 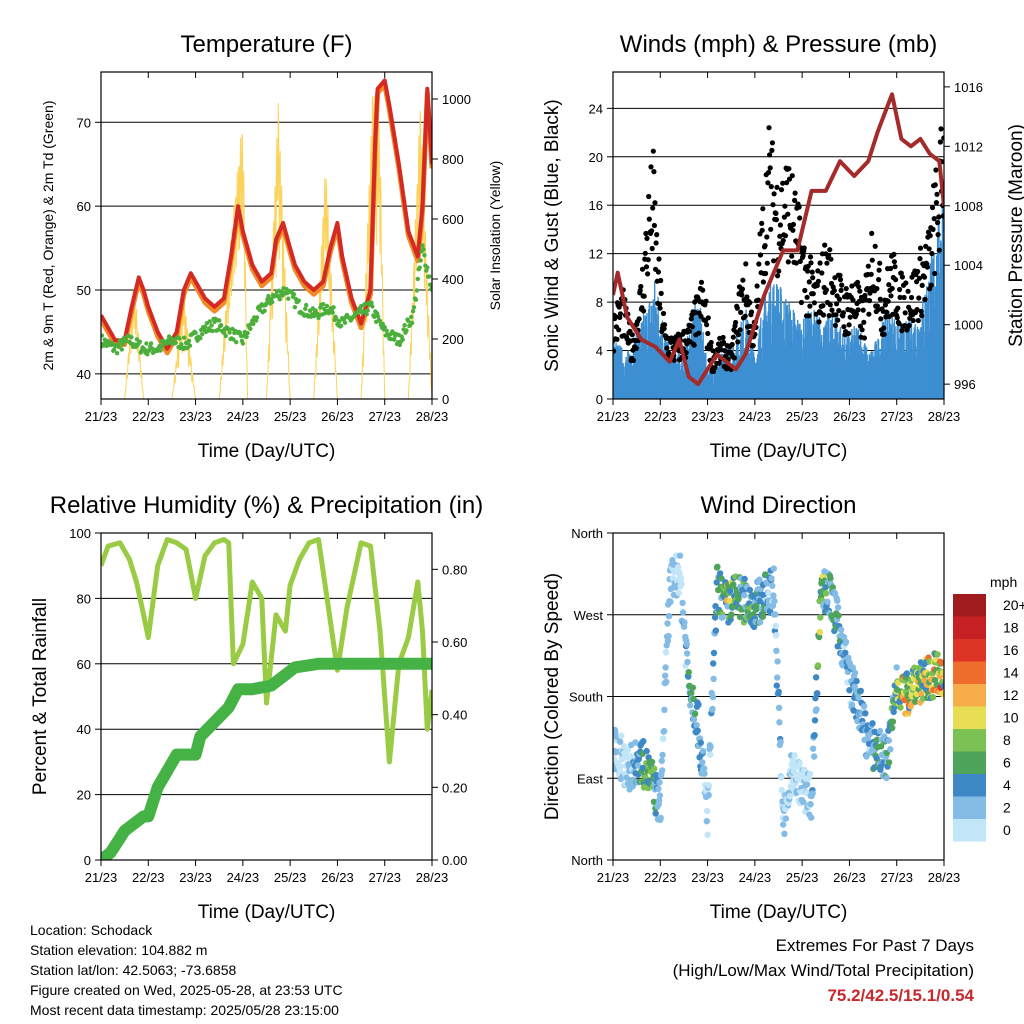 What do you see at coordinates (454, 569) in the screenshot?
I see `y-right-tick-label: 0.80` at bounding box center [454, 569].